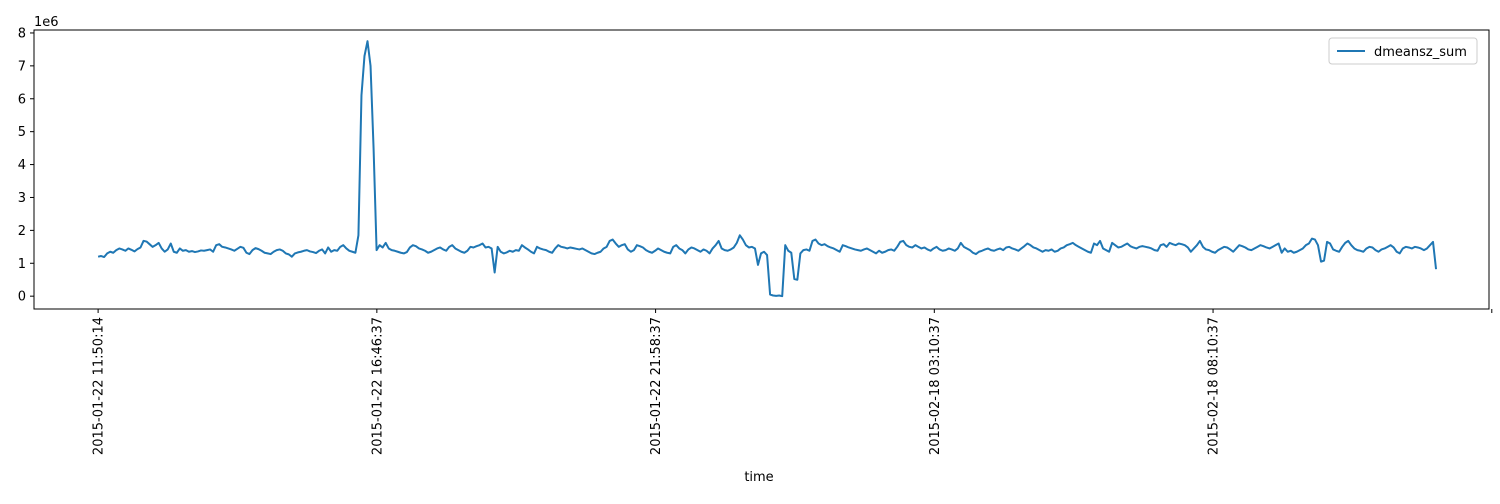  Describe the element at coordinates (22, 66) in the screenshot. I see `y-tick-label: 7` at that location.